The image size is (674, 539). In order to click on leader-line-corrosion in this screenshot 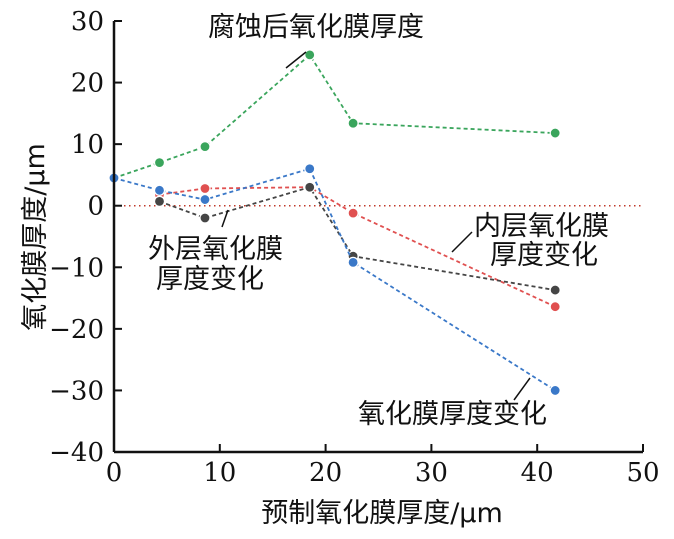, I will do `click(296, 60)`.